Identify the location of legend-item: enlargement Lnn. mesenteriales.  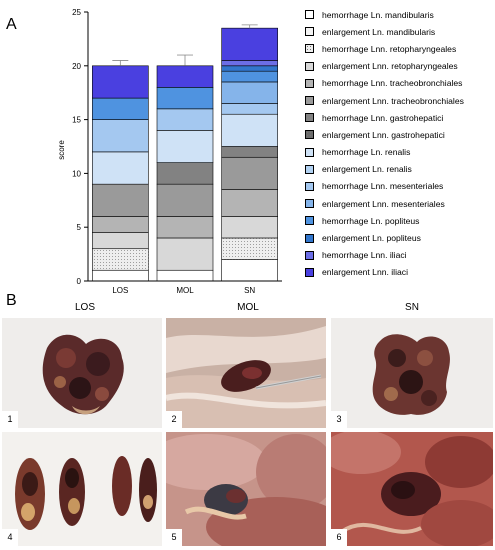
(400, 203).